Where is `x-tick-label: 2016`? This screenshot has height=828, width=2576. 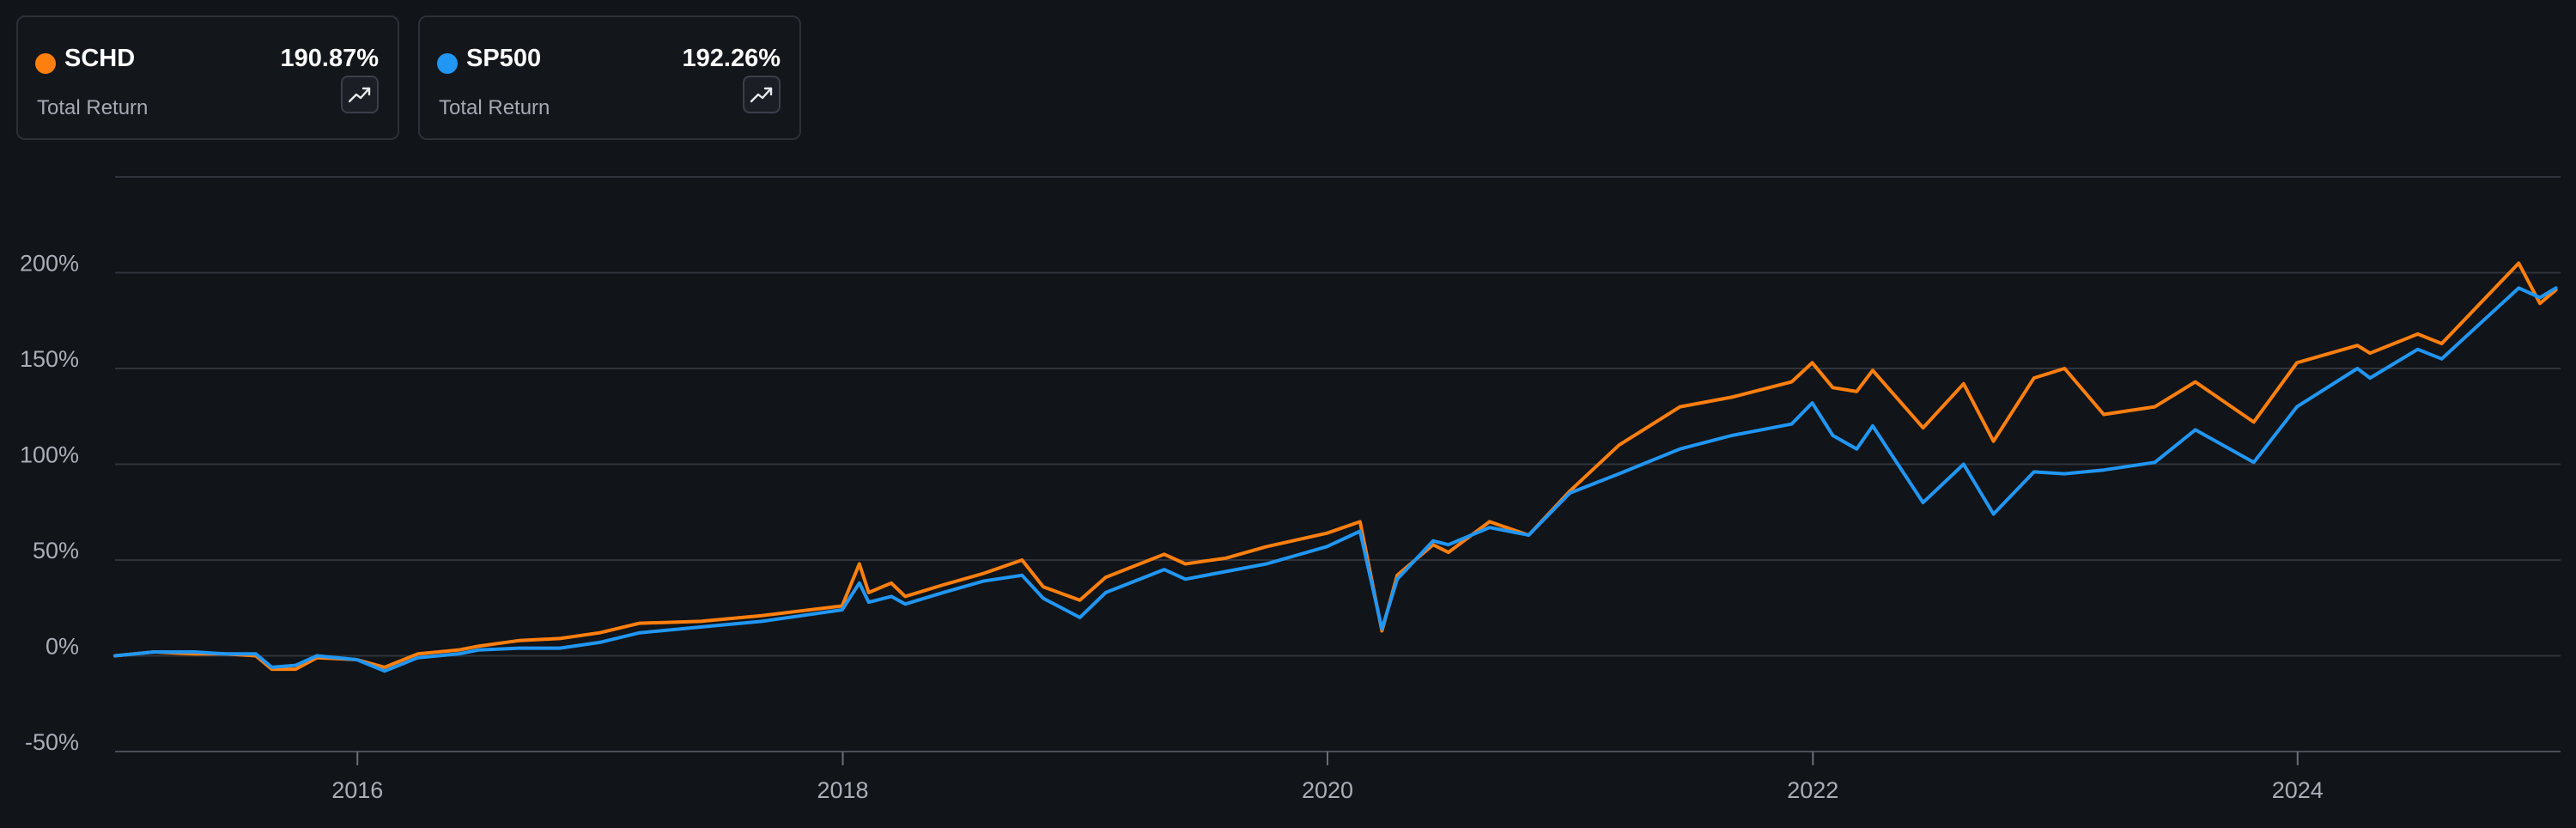 x-tick-label: 2016 is located at coordinates (357, 790).